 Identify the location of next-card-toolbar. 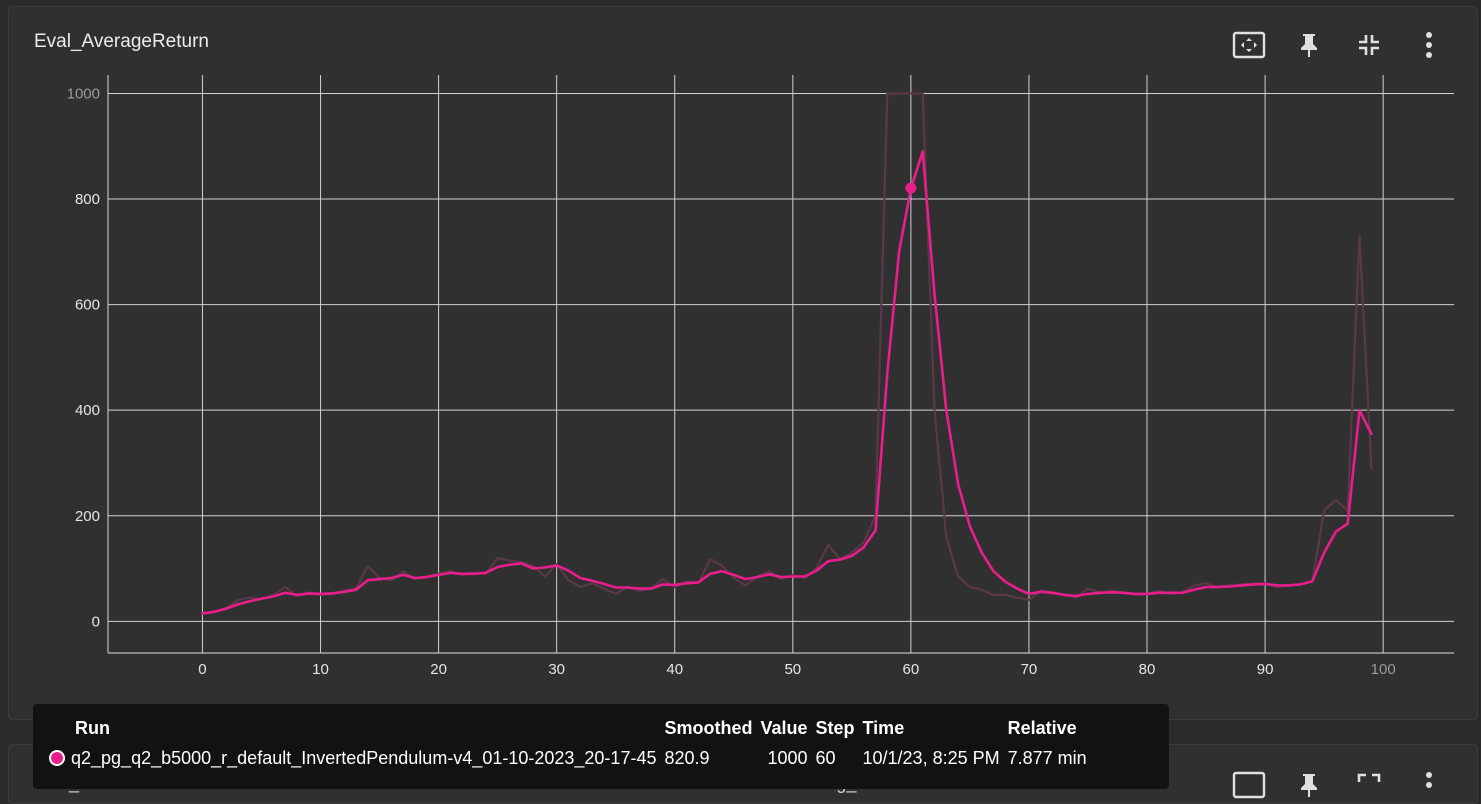
(1339, 784).